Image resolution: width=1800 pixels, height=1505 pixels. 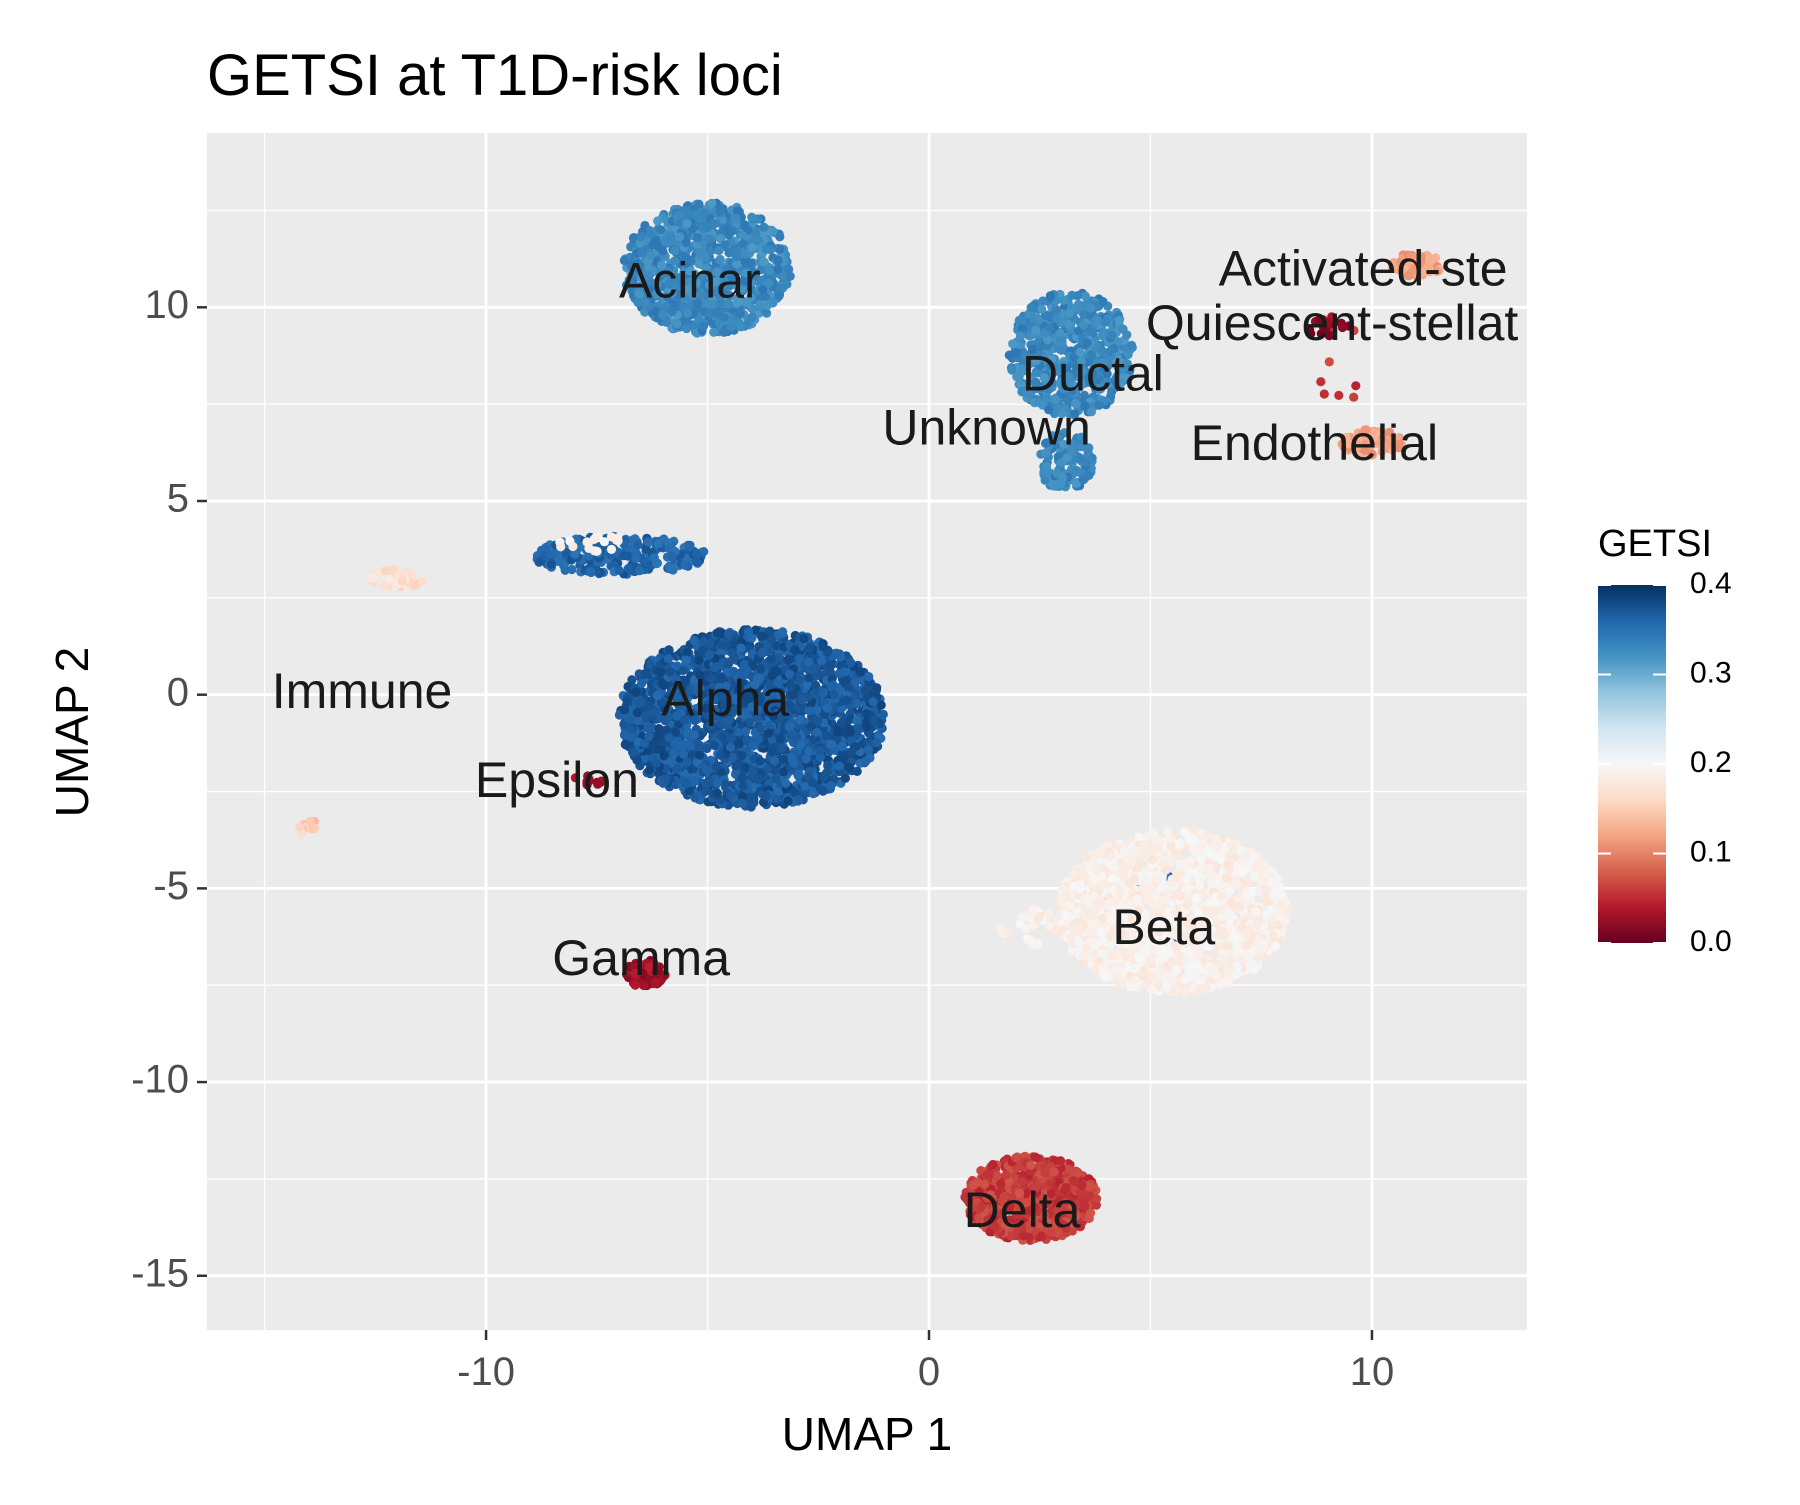 What do you see at coordinates (495, 75) in the screenshot?
I see `chart-title: GETSI at T1D-risk loci` at bounding box center [495, 75].